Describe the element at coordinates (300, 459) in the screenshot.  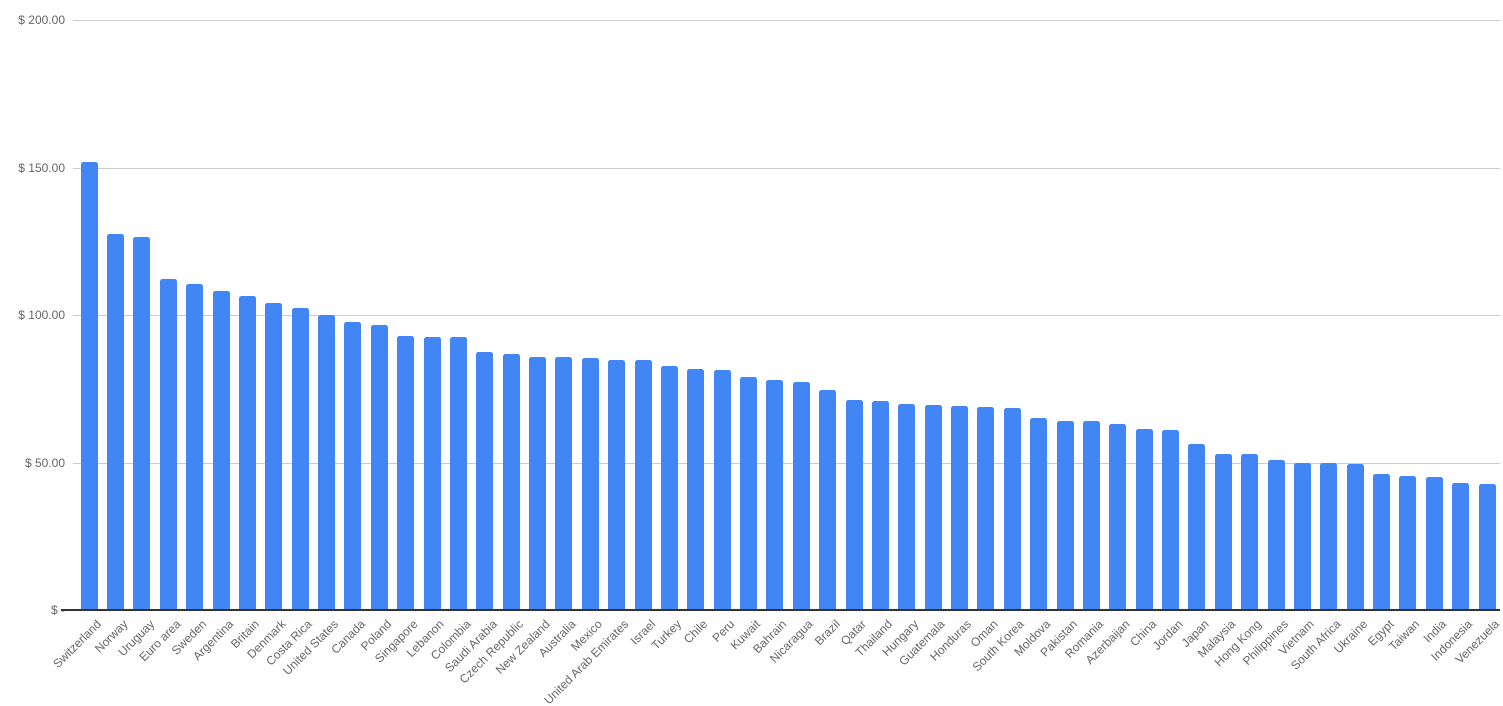
I see `bar-costa-rica` at that location.